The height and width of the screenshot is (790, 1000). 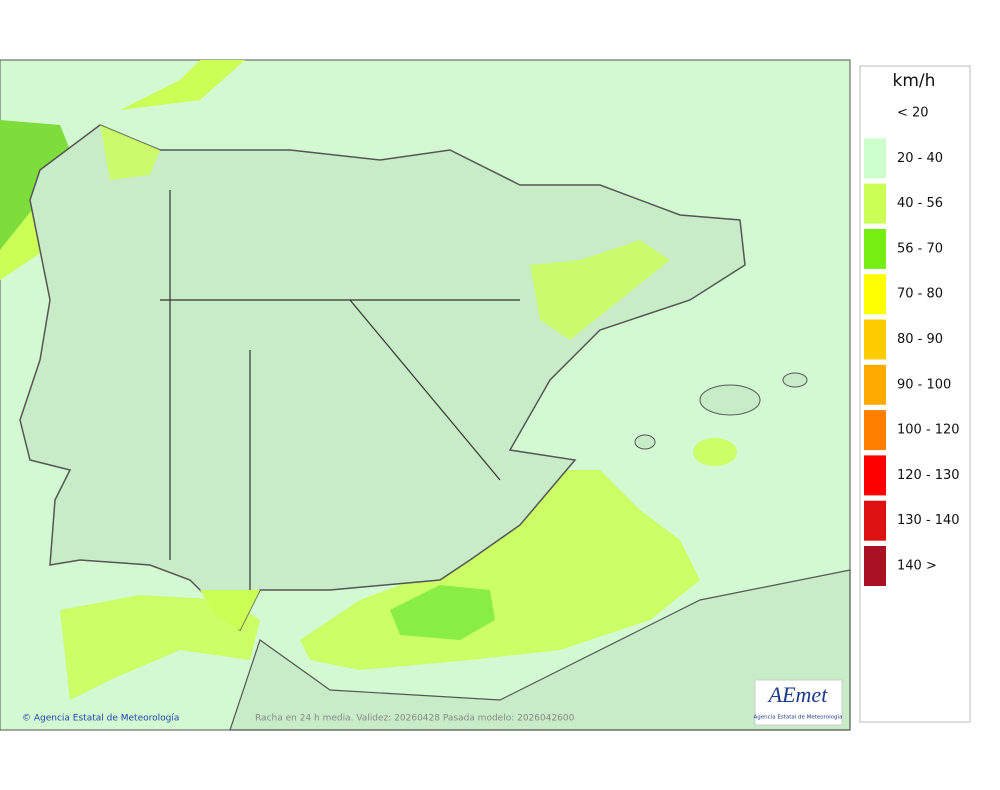 What do you see at coordinates (928, 475) in the screenshot?
I see `legend-label: 120 - 130` at bounding box center [928, 475].